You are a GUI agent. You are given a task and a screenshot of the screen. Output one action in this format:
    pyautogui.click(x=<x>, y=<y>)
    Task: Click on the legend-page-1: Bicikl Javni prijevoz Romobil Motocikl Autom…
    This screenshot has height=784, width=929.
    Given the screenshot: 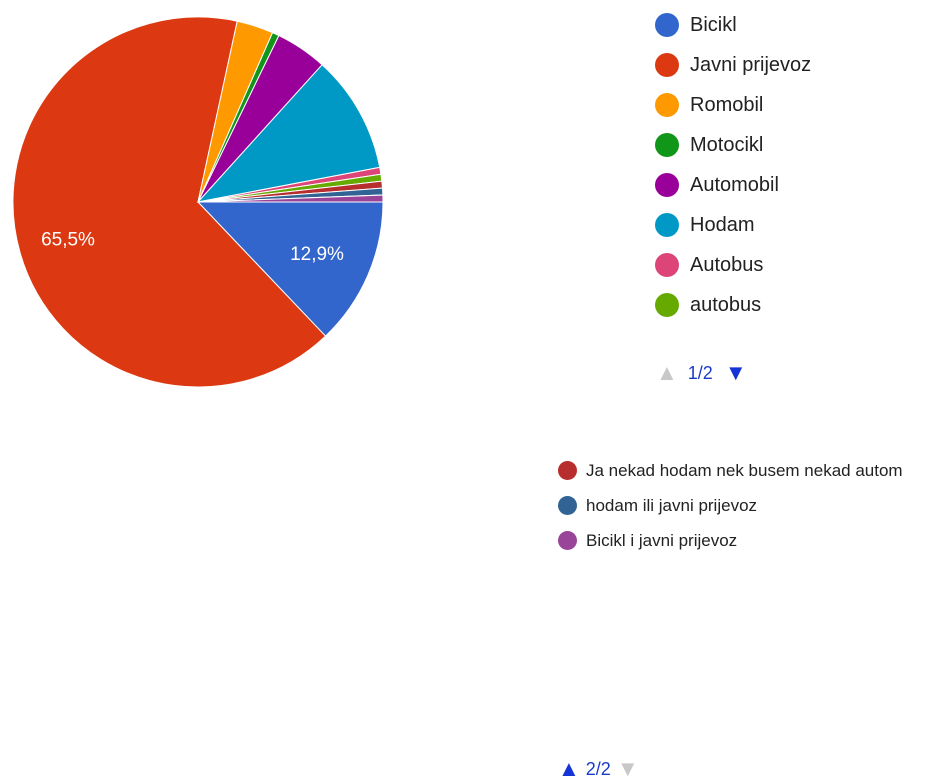 What is the action you would take?
    pyautogui.click(x=733, y=170)
    